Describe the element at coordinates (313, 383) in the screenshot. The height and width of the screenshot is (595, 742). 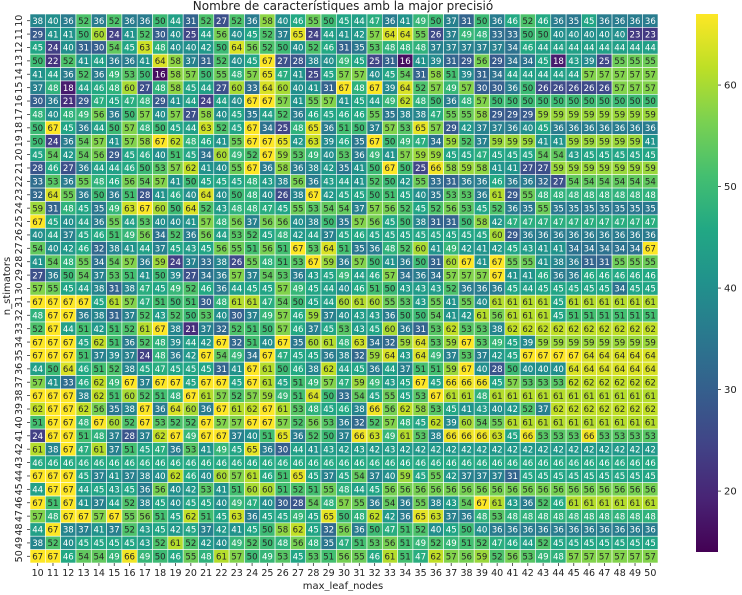
I see `cell-label: 49` at that location.